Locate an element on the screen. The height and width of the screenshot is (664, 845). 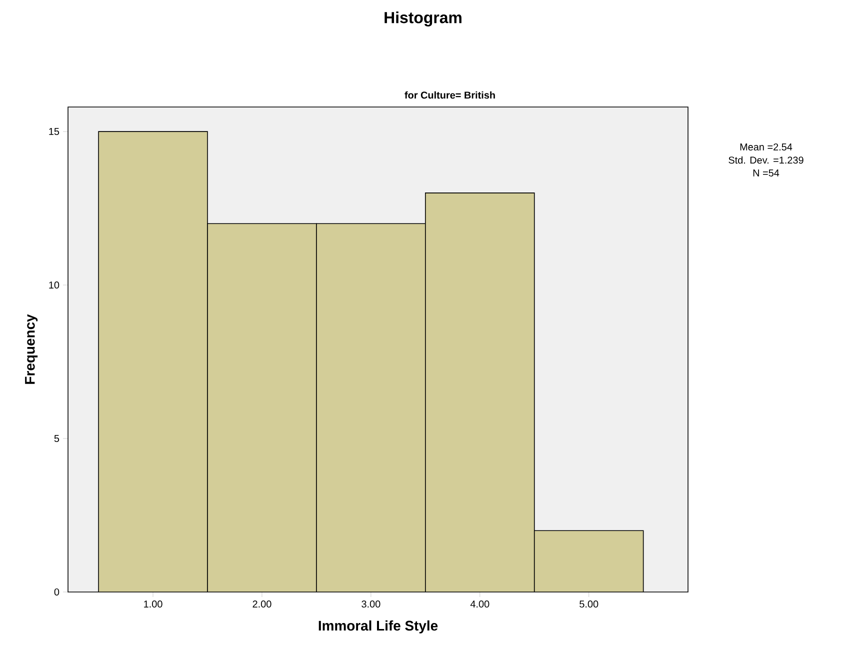
text: Std. Dev. =1.239 is located at coordinates (766, 160).